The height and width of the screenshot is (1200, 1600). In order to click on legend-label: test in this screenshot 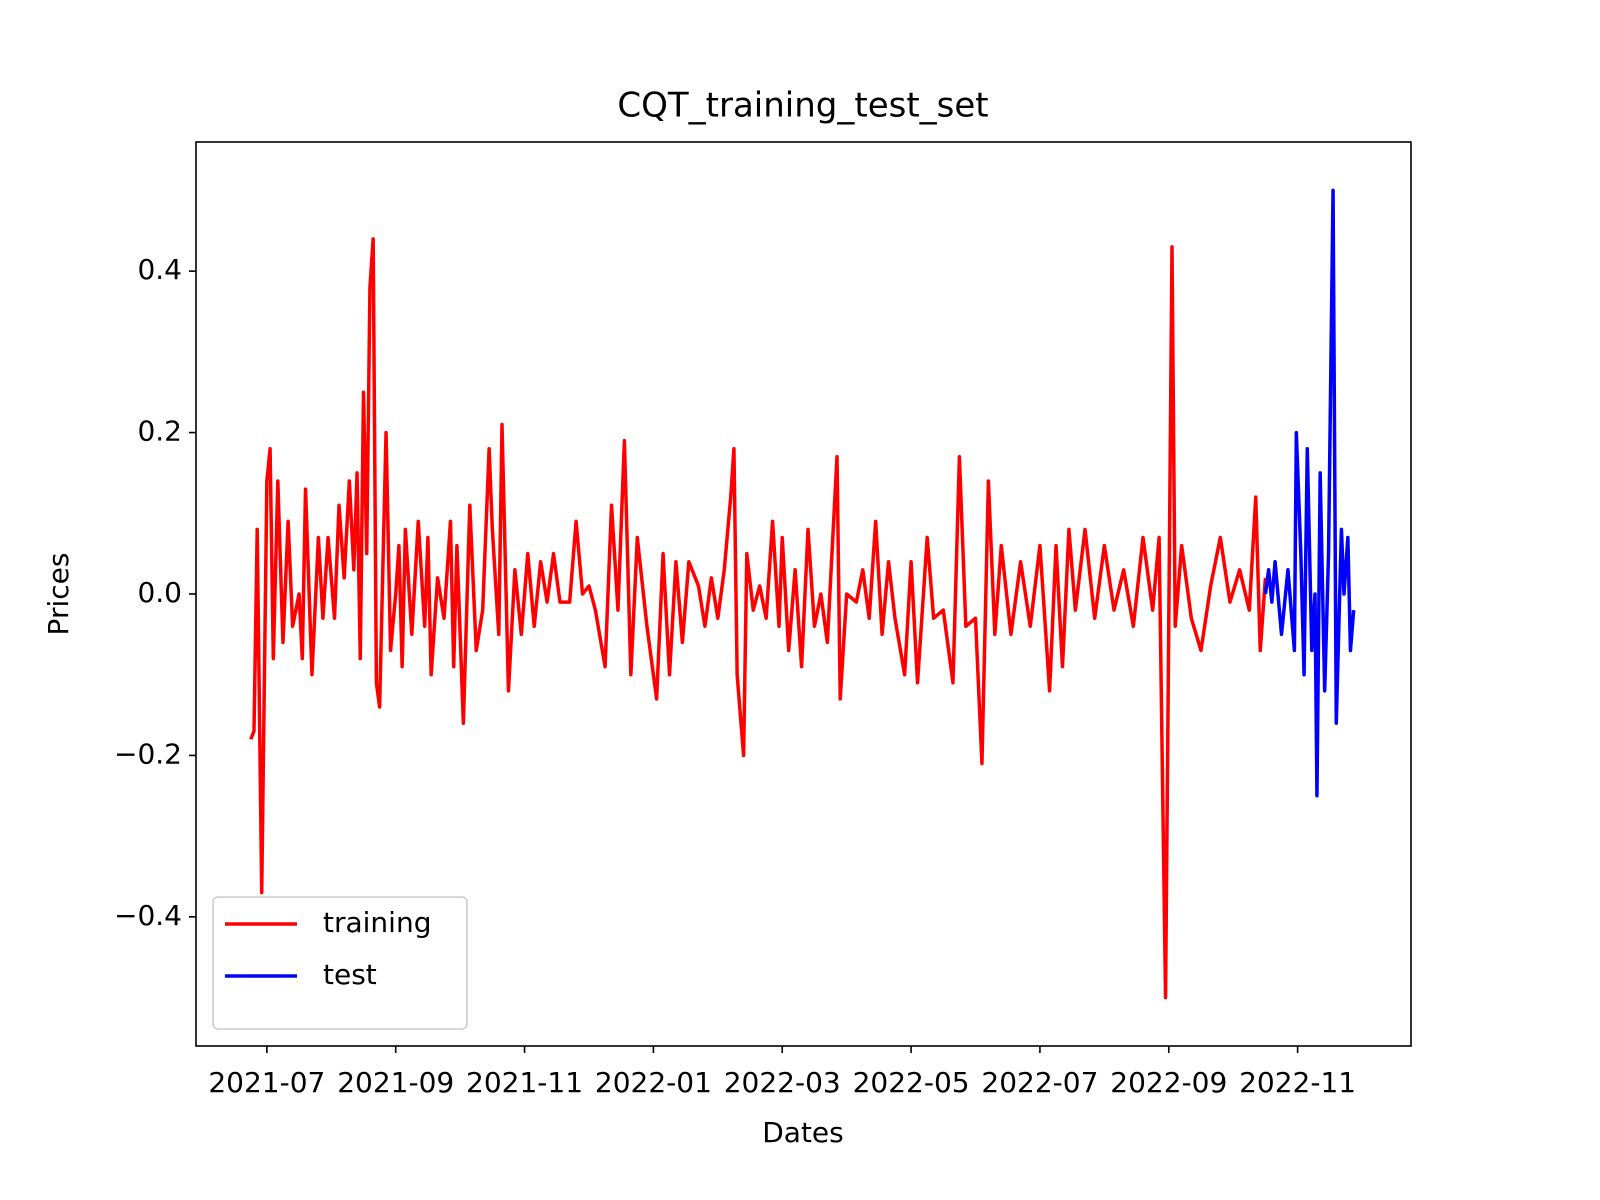, I will do `click(350, 974)`.